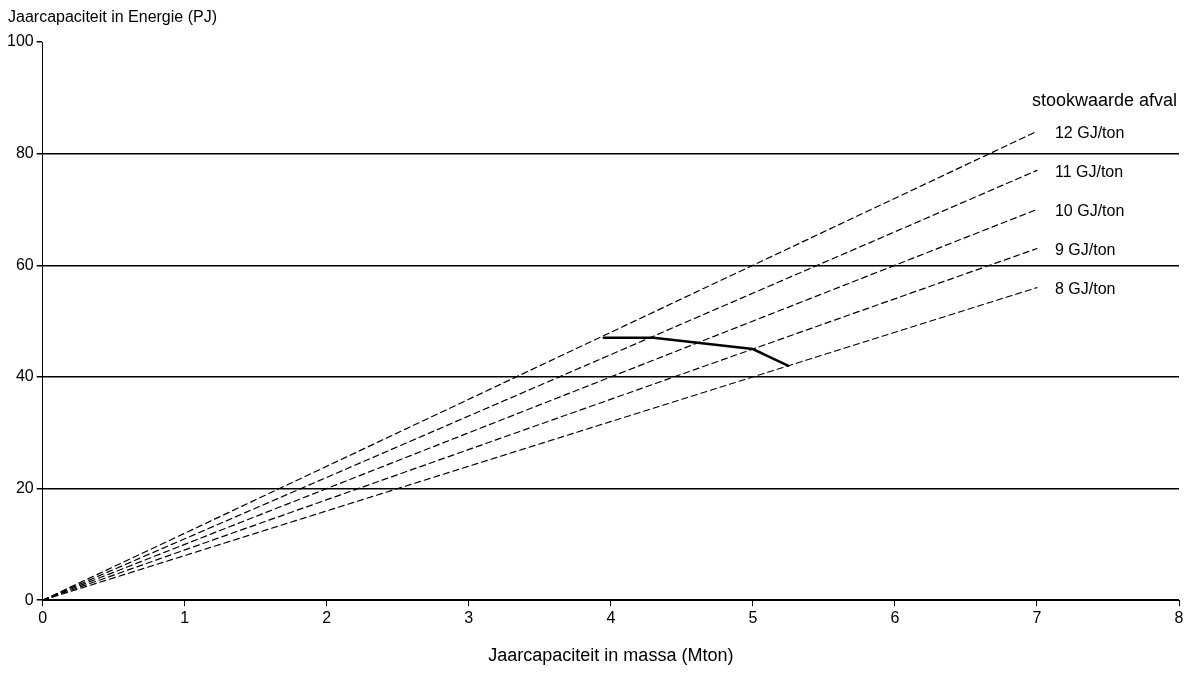 This screenshot has width=1199, height=691. Describe the element at coordinates (753, 618) in the screenshot. I see `x-tick-label: 5` at that location.